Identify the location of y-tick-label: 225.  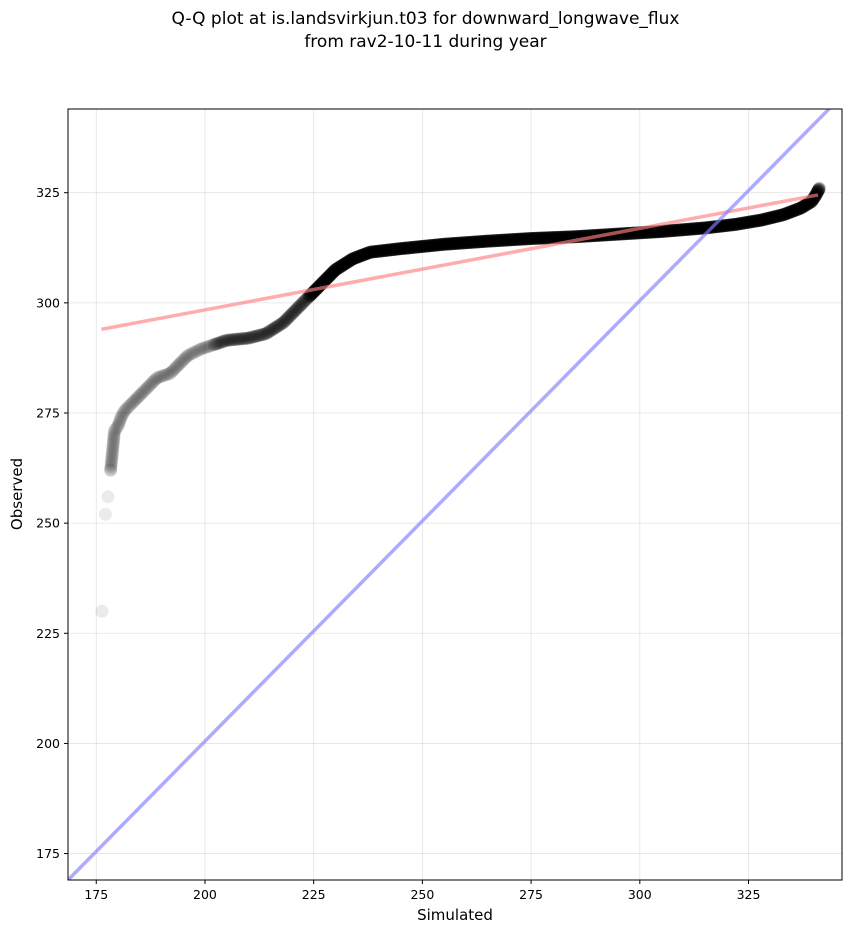
(48, 633).